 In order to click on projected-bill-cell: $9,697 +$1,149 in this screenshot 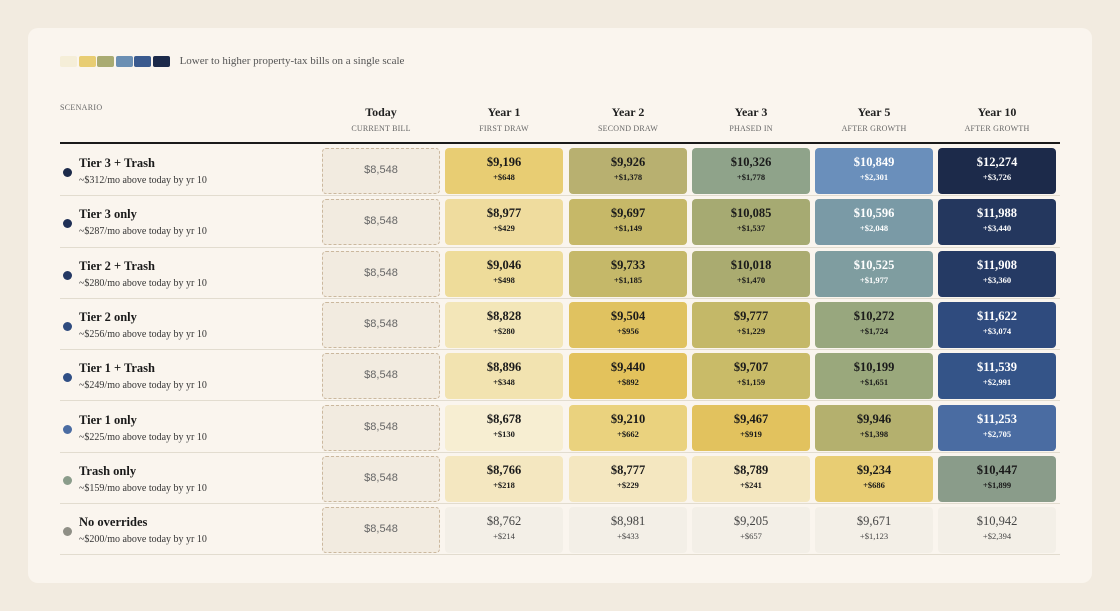, I will do `click(628, 222)`.